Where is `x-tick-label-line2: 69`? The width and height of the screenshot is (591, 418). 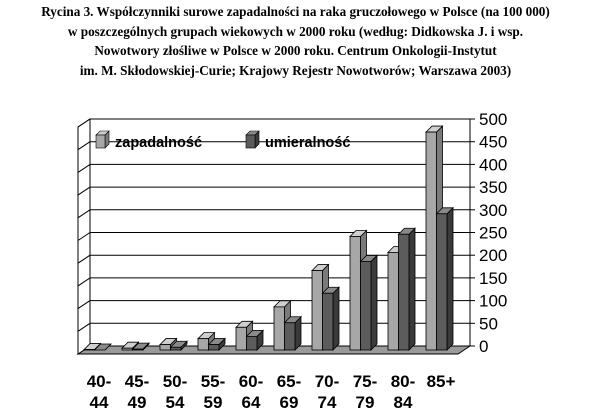
x-tick-label-line2: 69 is located at coordinates (289, 402).